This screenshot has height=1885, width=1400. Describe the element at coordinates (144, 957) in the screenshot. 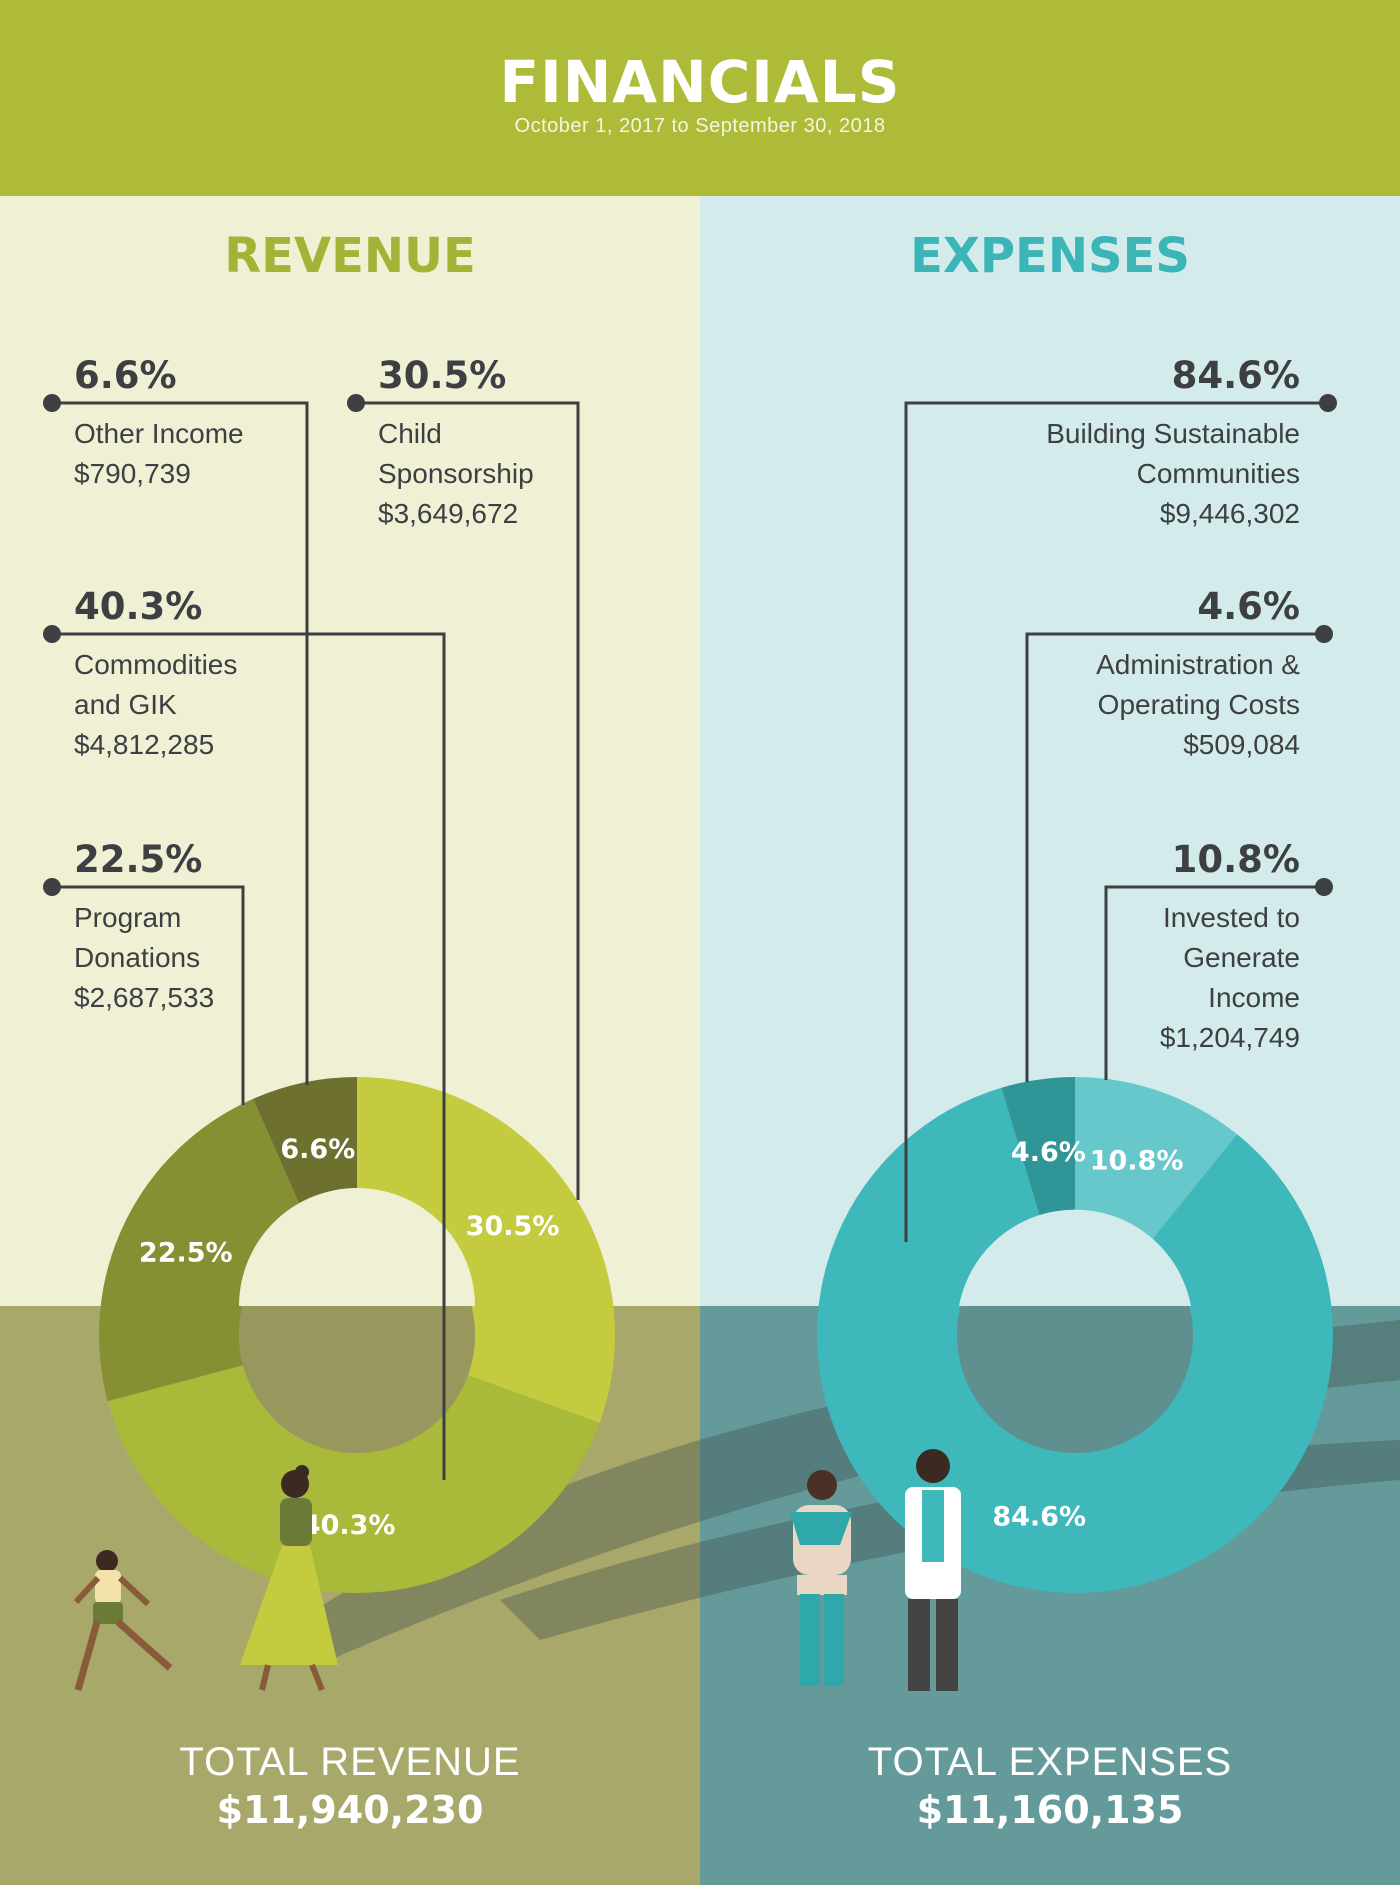

I see `revenue-program-donations-label: Program Donations $2,687,533` at that location.